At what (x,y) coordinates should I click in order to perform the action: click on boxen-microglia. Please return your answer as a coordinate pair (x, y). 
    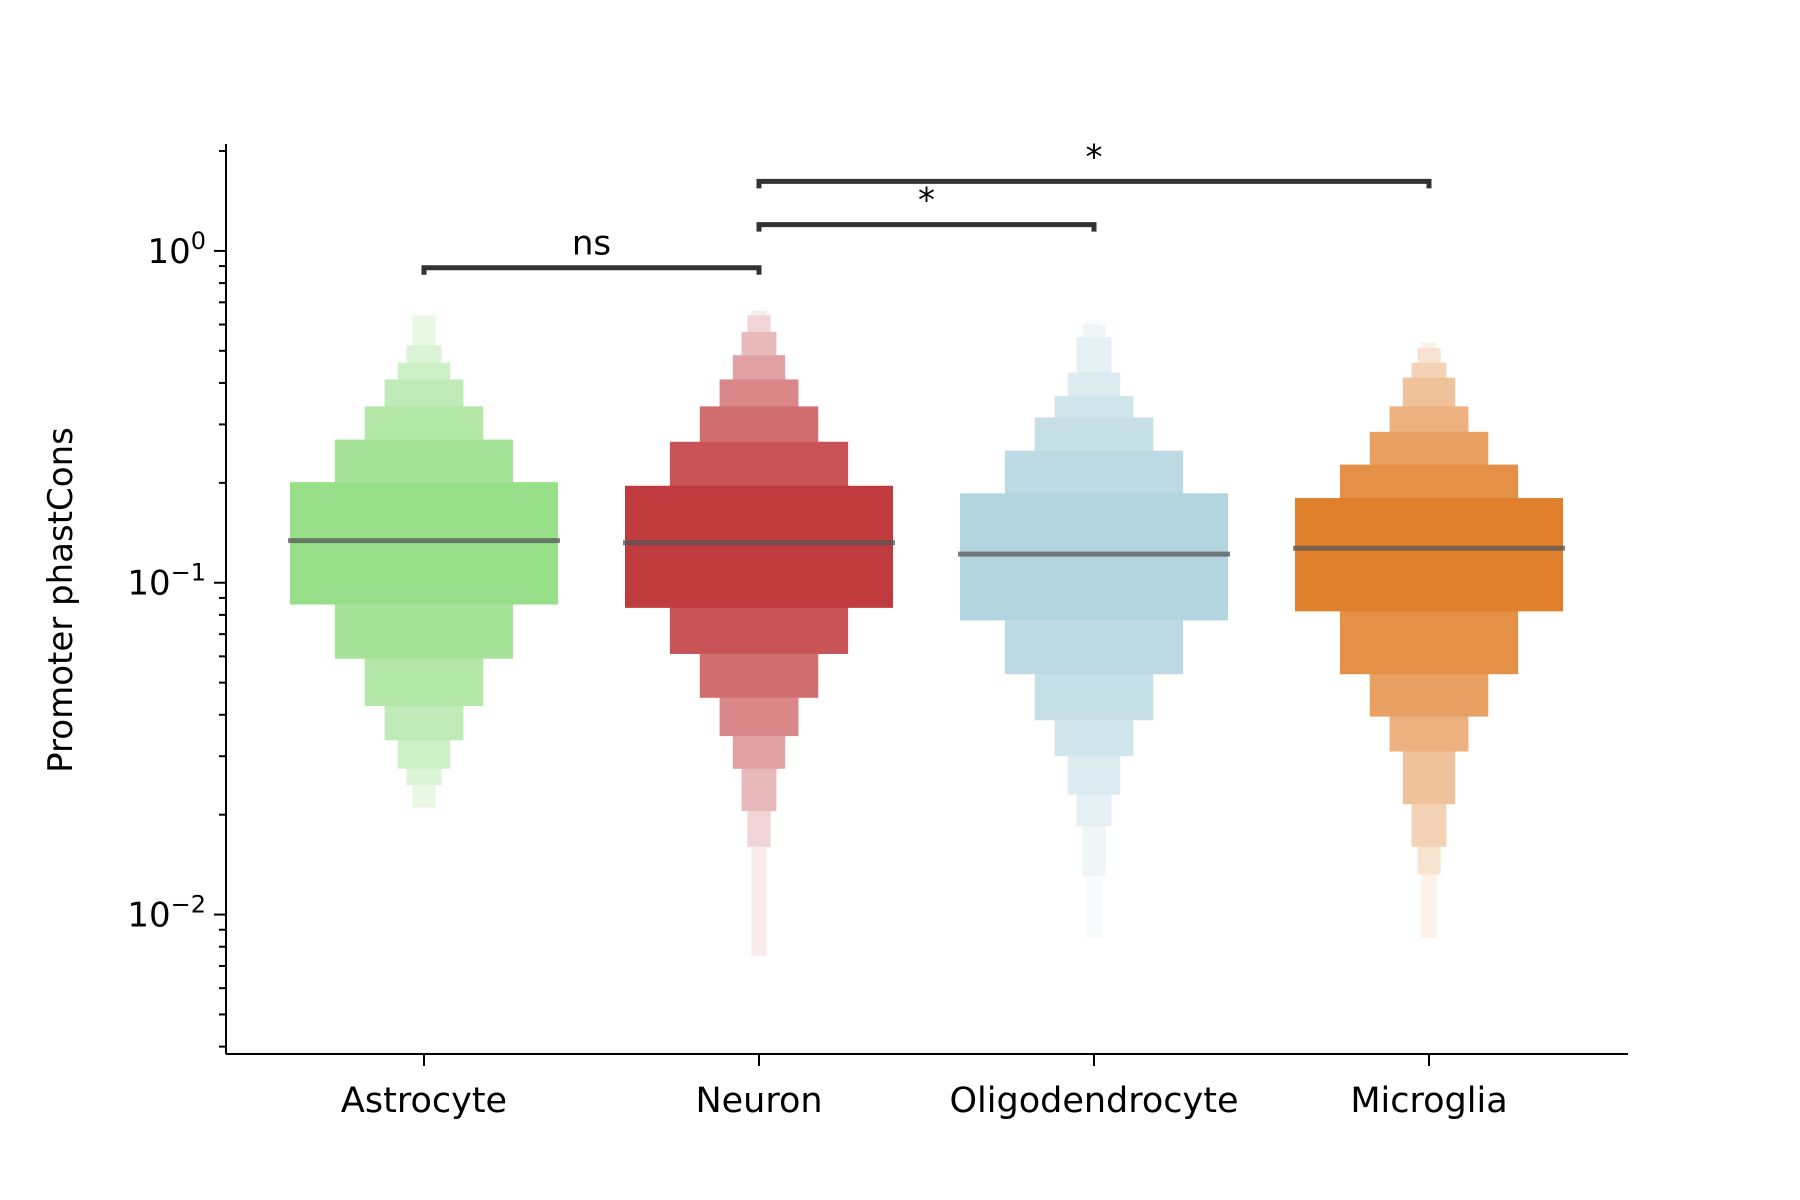
    Looking at the image, I should click on (1429, 640).